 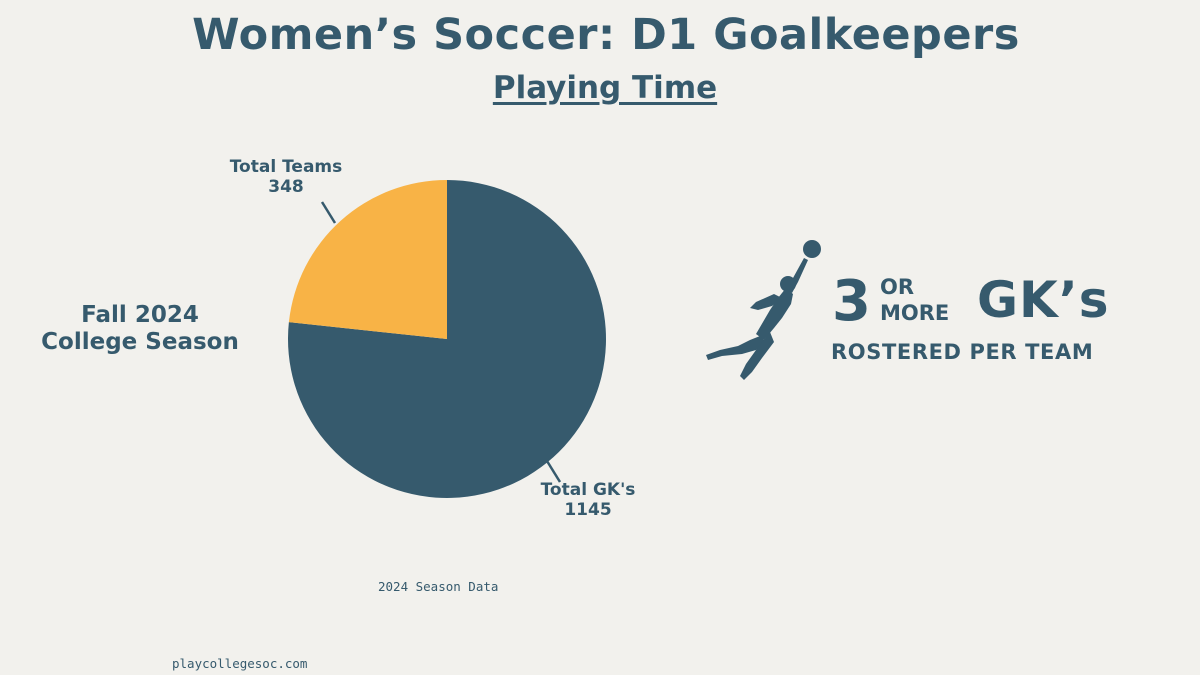 What do you see at coordinates (367, 259) in the screenshot?
I see `pie-slice-total-teams` at bounding box center [367, 259].